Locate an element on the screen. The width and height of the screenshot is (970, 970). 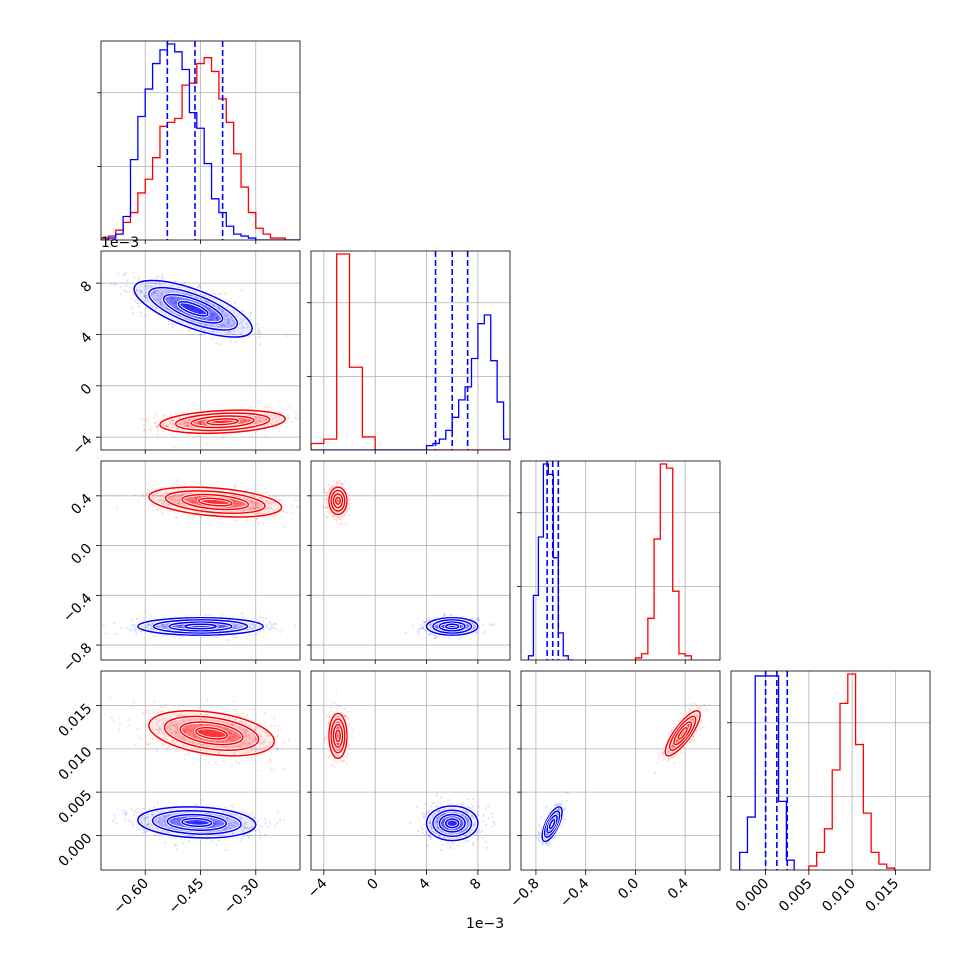
y-tick-label: −0.8 is located at coordinates (77, 657).